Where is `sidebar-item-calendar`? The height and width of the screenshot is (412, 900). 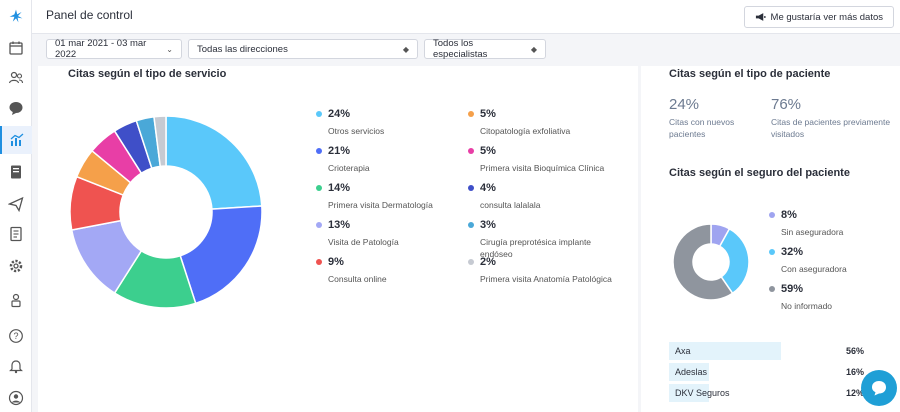
sidebar-item-calendar is located at coordinates (16, 48).